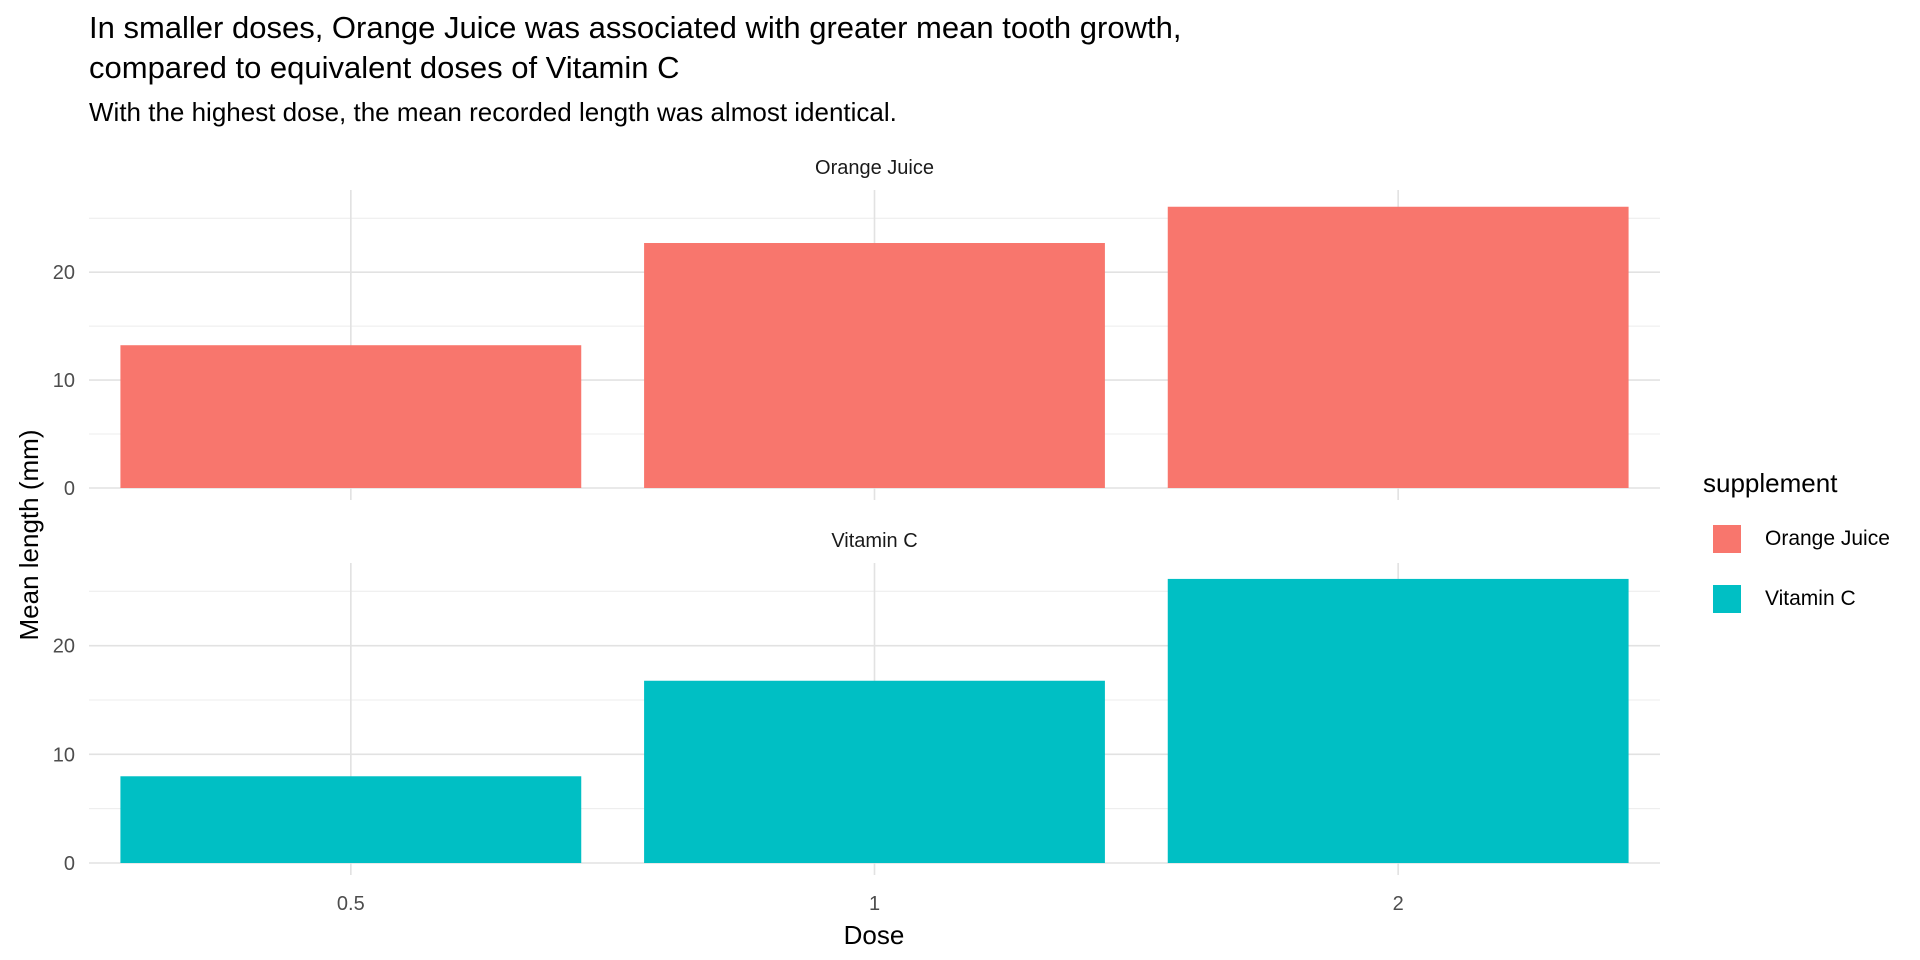  I want to click on legend-item-vitamin-c: Vitamin C, so click(1796, 599).